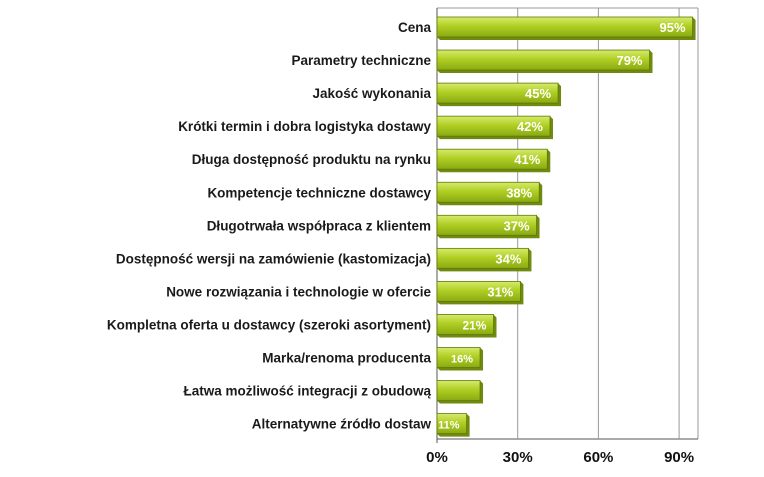  Describe the element at coordinates (673, 27) in the screenshot. I see `value-label: 95%` at that location.